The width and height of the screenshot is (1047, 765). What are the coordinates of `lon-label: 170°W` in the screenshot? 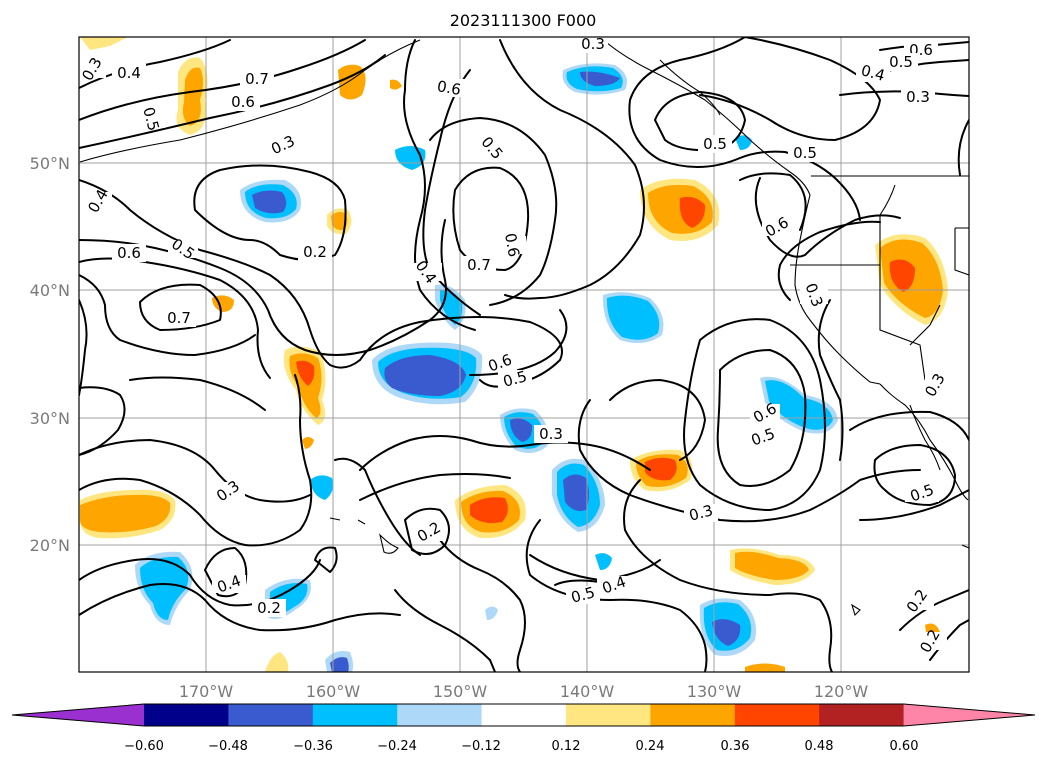 It's located at (206, 691).